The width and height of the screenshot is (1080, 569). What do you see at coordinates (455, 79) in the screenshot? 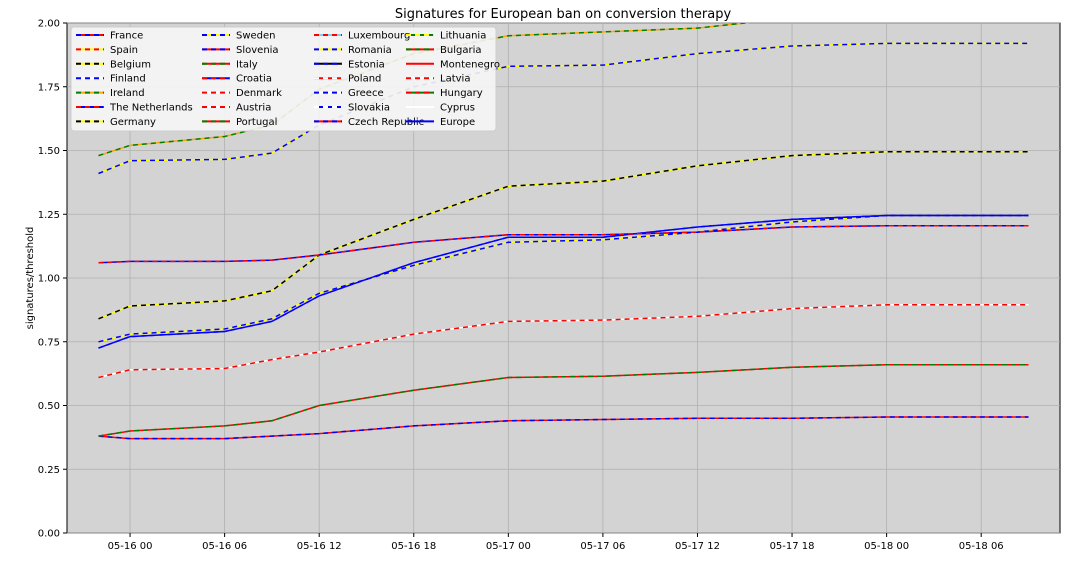
I see `legend-label-latvia: Latvia` at bounding box center [455, 79].